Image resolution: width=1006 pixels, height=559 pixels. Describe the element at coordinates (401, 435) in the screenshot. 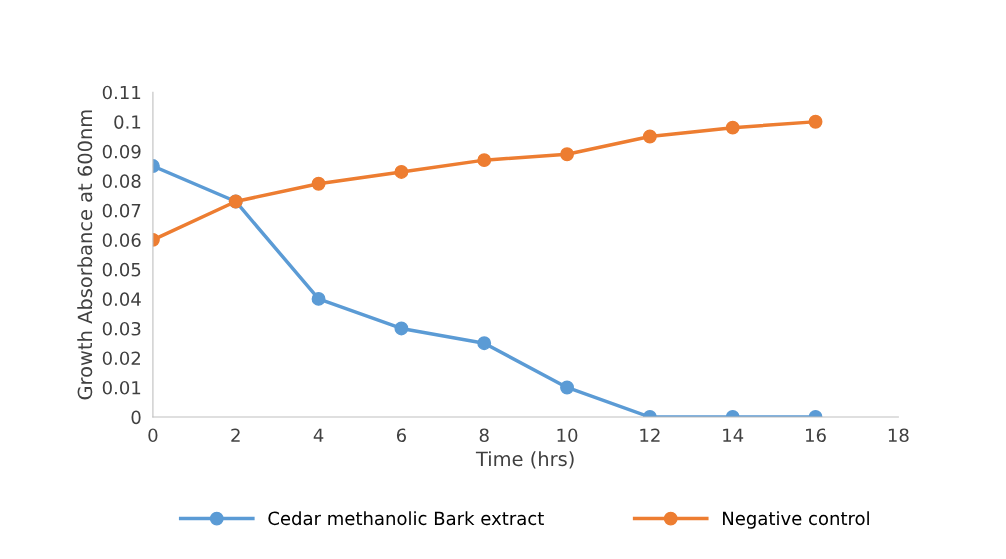

I see `x-tick-label: 6` at that location.